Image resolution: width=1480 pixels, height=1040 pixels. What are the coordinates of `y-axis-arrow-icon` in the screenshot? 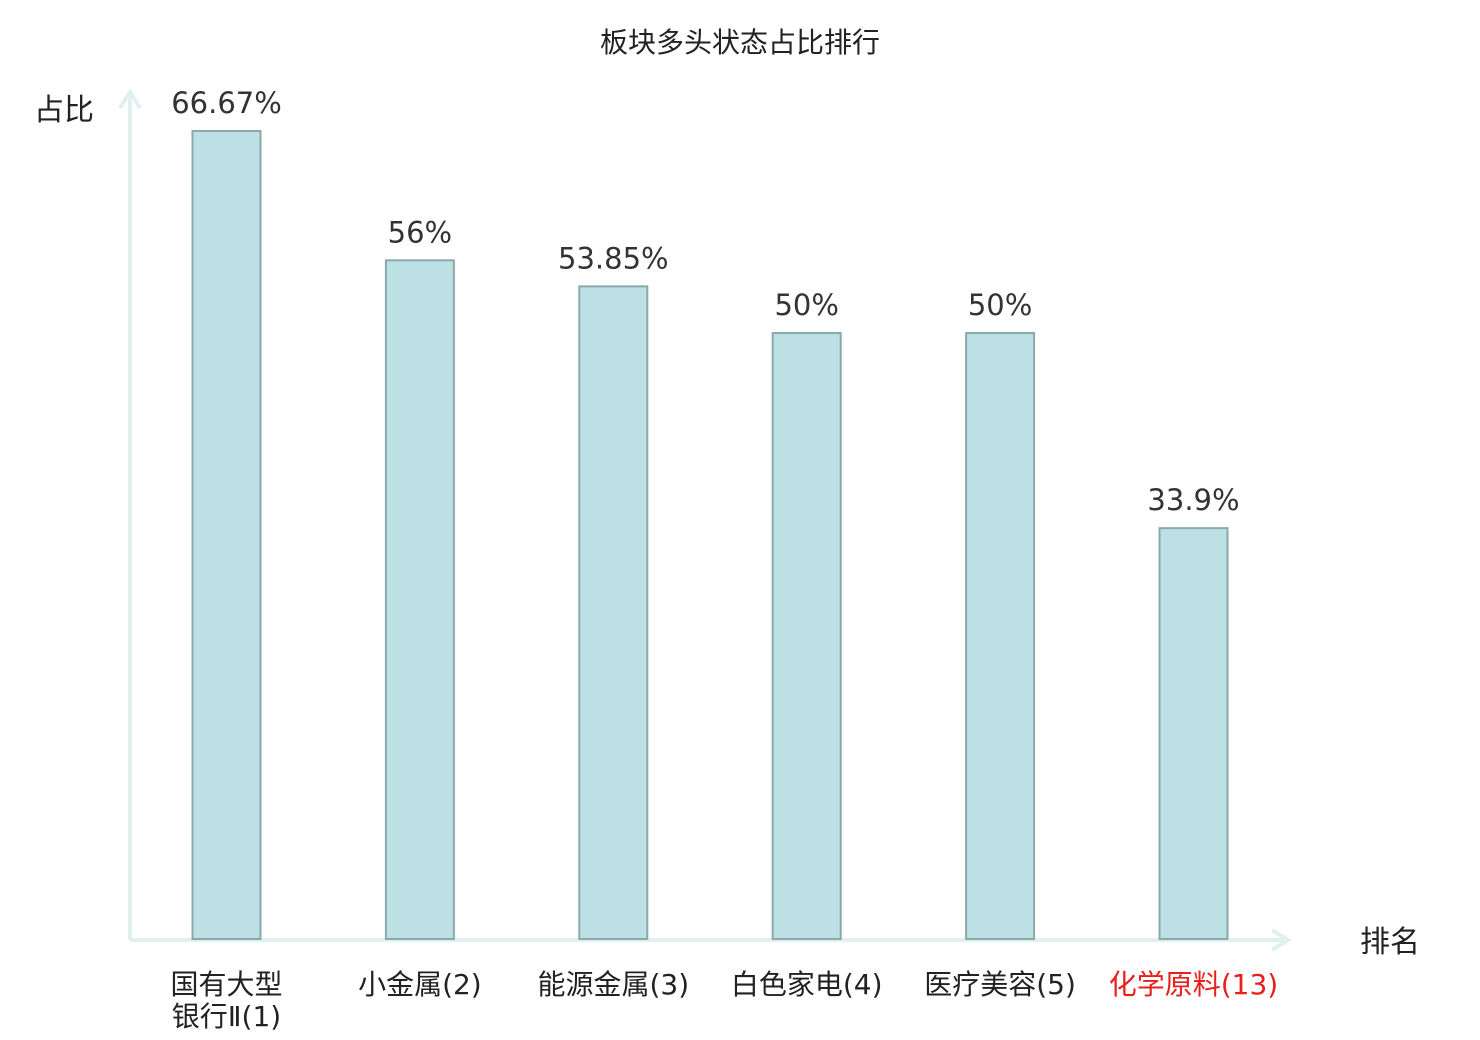 It's located at (130, 99).